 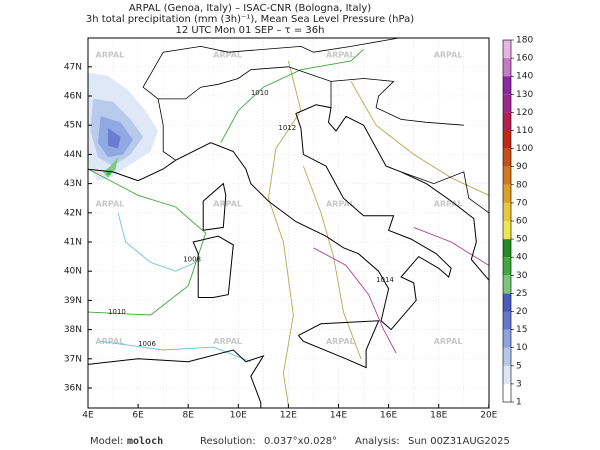 I want to click on lon-tick-label: 4E, so click(x=88, y=416).